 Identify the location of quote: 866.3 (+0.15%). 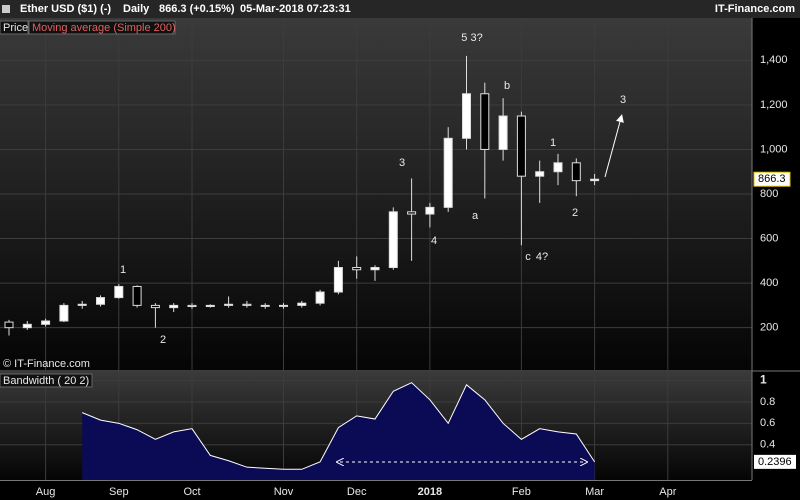
(197, 9).